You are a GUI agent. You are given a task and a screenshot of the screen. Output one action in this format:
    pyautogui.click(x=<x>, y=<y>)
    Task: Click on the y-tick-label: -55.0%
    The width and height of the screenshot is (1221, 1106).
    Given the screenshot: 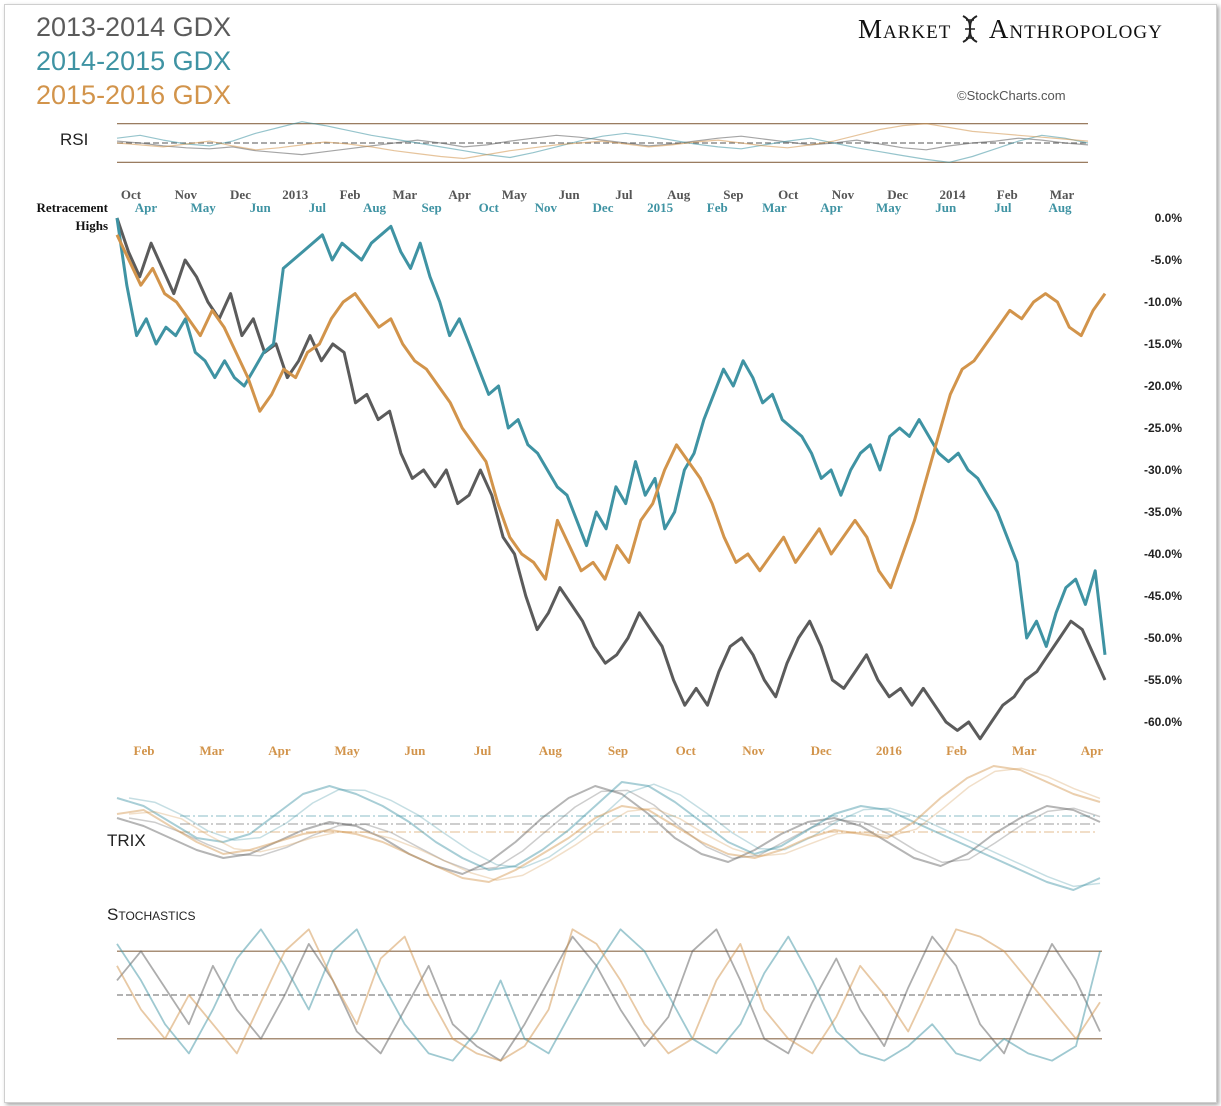 What is the action you would take?
    pyautogui.click(x=1163, y=680)
    